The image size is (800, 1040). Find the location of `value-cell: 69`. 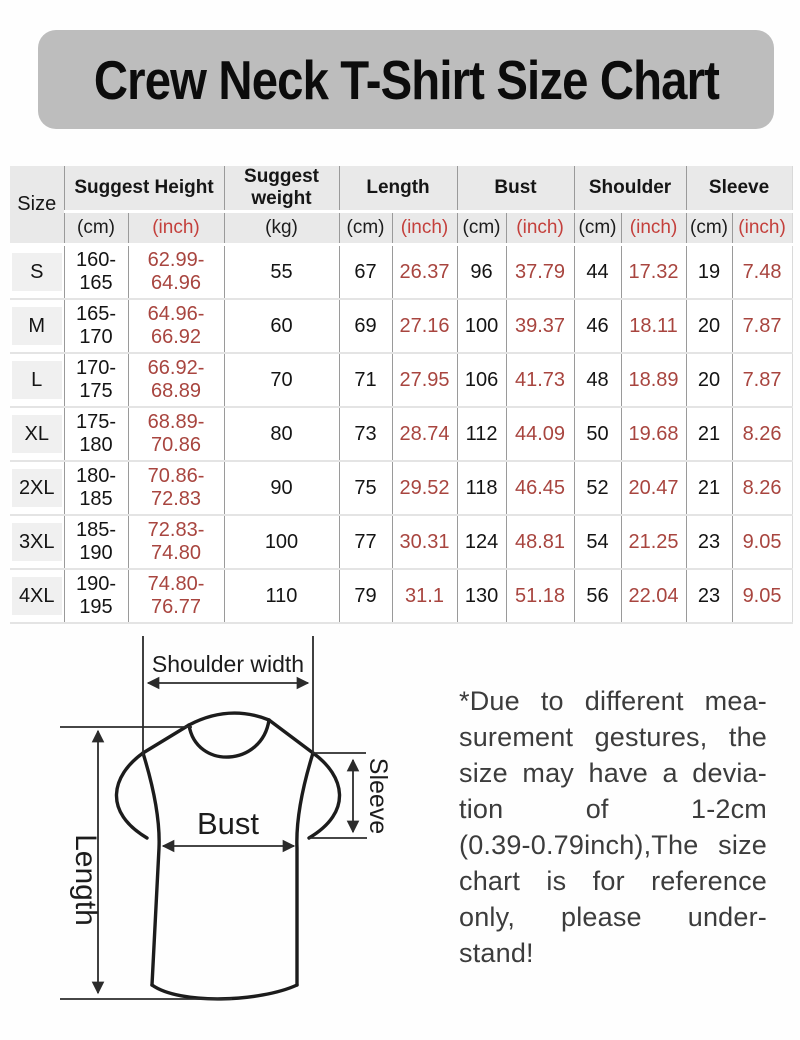

value-cell: 69 is located at coordinates (366, 326).